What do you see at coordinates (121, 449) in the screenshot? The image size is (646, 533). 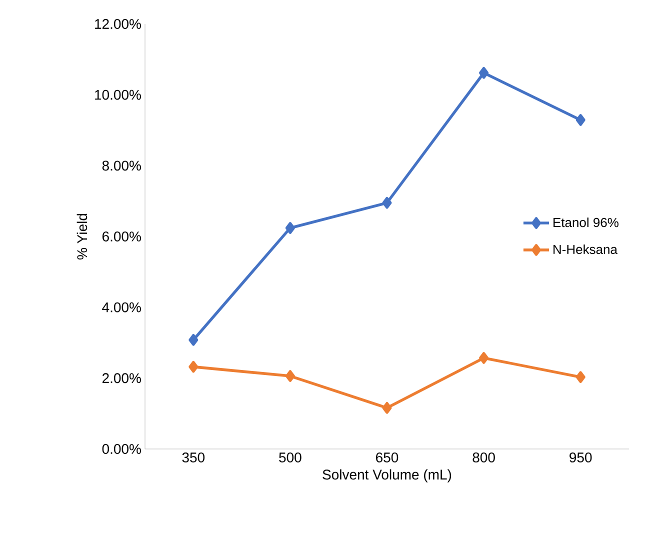 I see `y-tick-label: 0.00%` at bounding box center [121, 449].